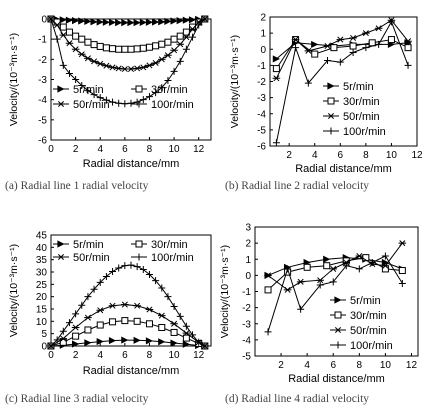 The image size is (434, 411). I want to click on plot-frame, so click(336, 291).